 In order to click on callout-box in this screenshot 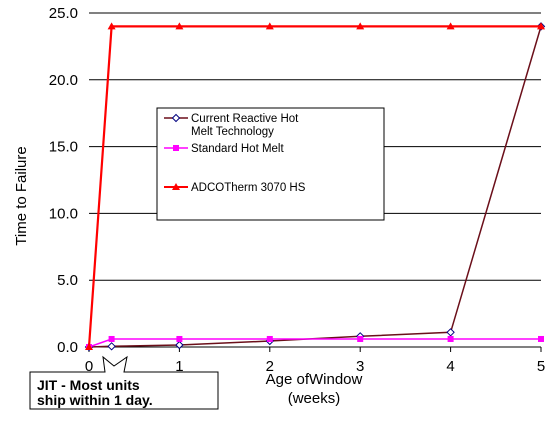, I will do `click(124, 382)`.